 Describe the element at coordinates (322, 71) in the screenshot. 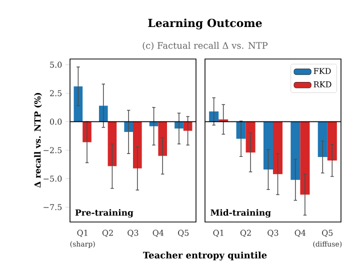

I see `legend-label: FKD` at that location.